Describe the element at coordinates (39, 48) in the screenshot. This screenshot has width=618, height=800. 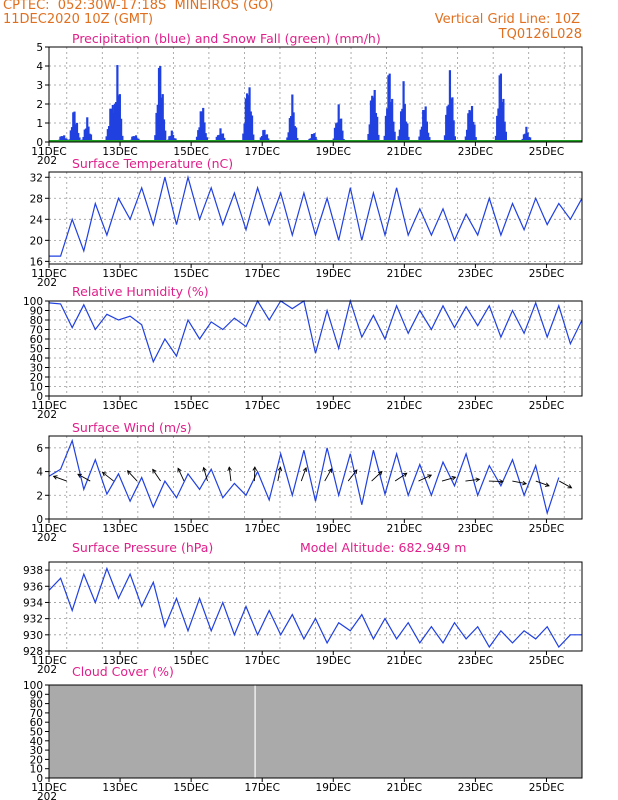
I see `y-tick-label: 5` at that location.